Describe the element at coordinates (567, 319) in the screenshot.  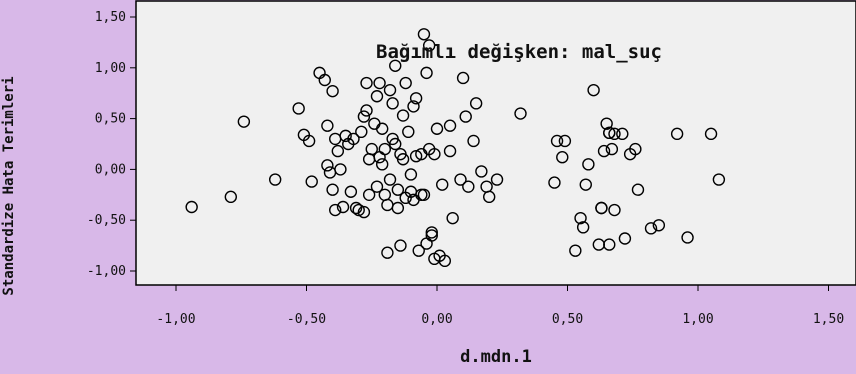
I see `x-tick-label: 0,50` at that location.